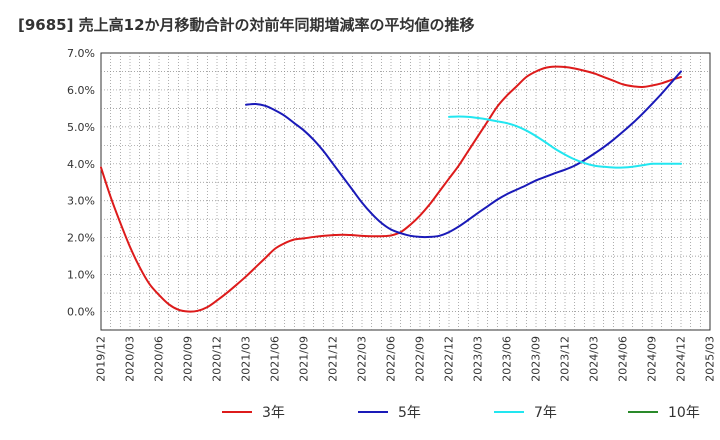  Describe the element at coordinates (159, 359) in the screenshot. I see `x-tick-label: 2020/06` at that location.